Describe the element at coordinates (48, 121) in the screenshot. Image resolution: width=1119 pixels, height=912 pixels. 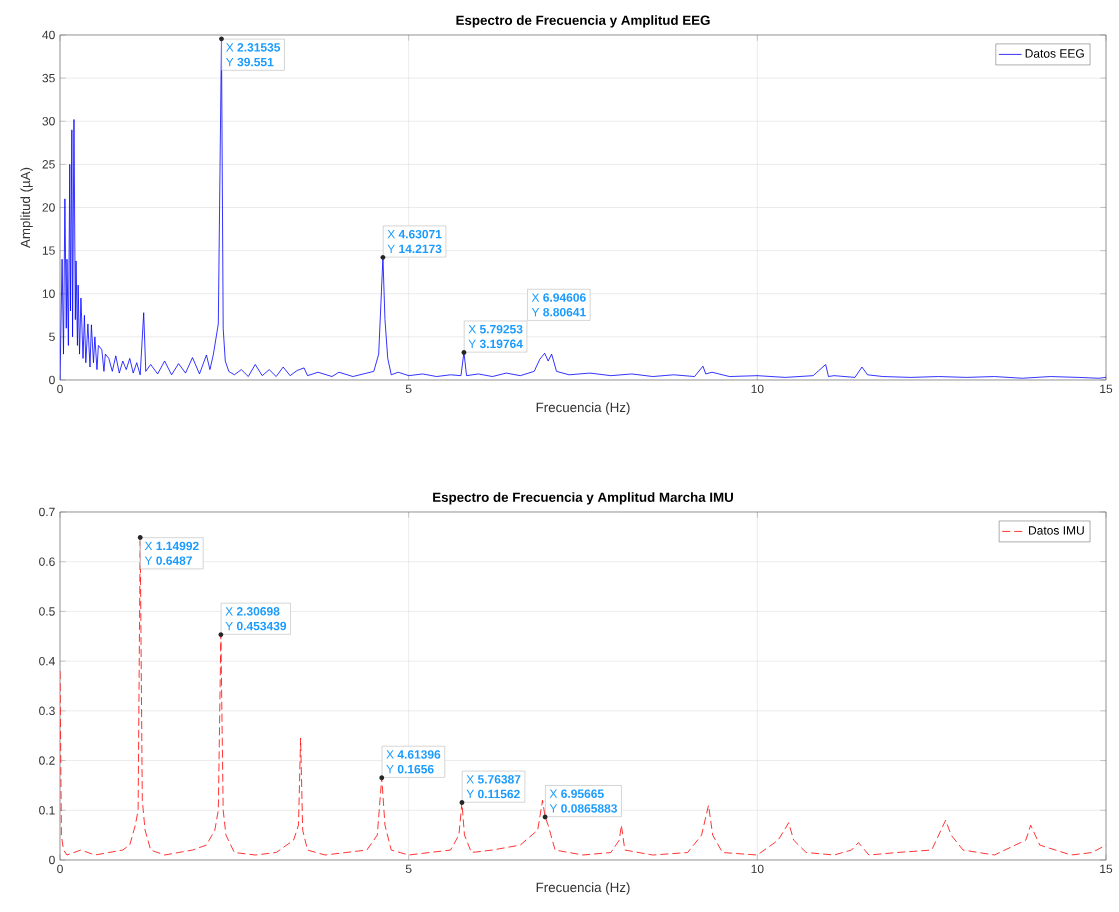
I see `y-tick-label: 30` at that location.